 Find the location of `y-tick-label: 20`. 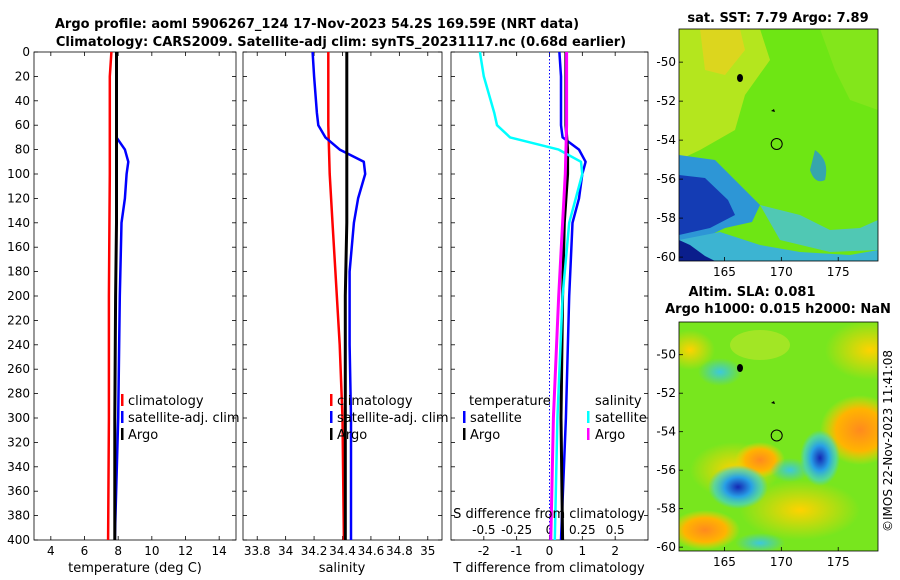

y-tick-label: 20 is located at coordinates (22, 76).